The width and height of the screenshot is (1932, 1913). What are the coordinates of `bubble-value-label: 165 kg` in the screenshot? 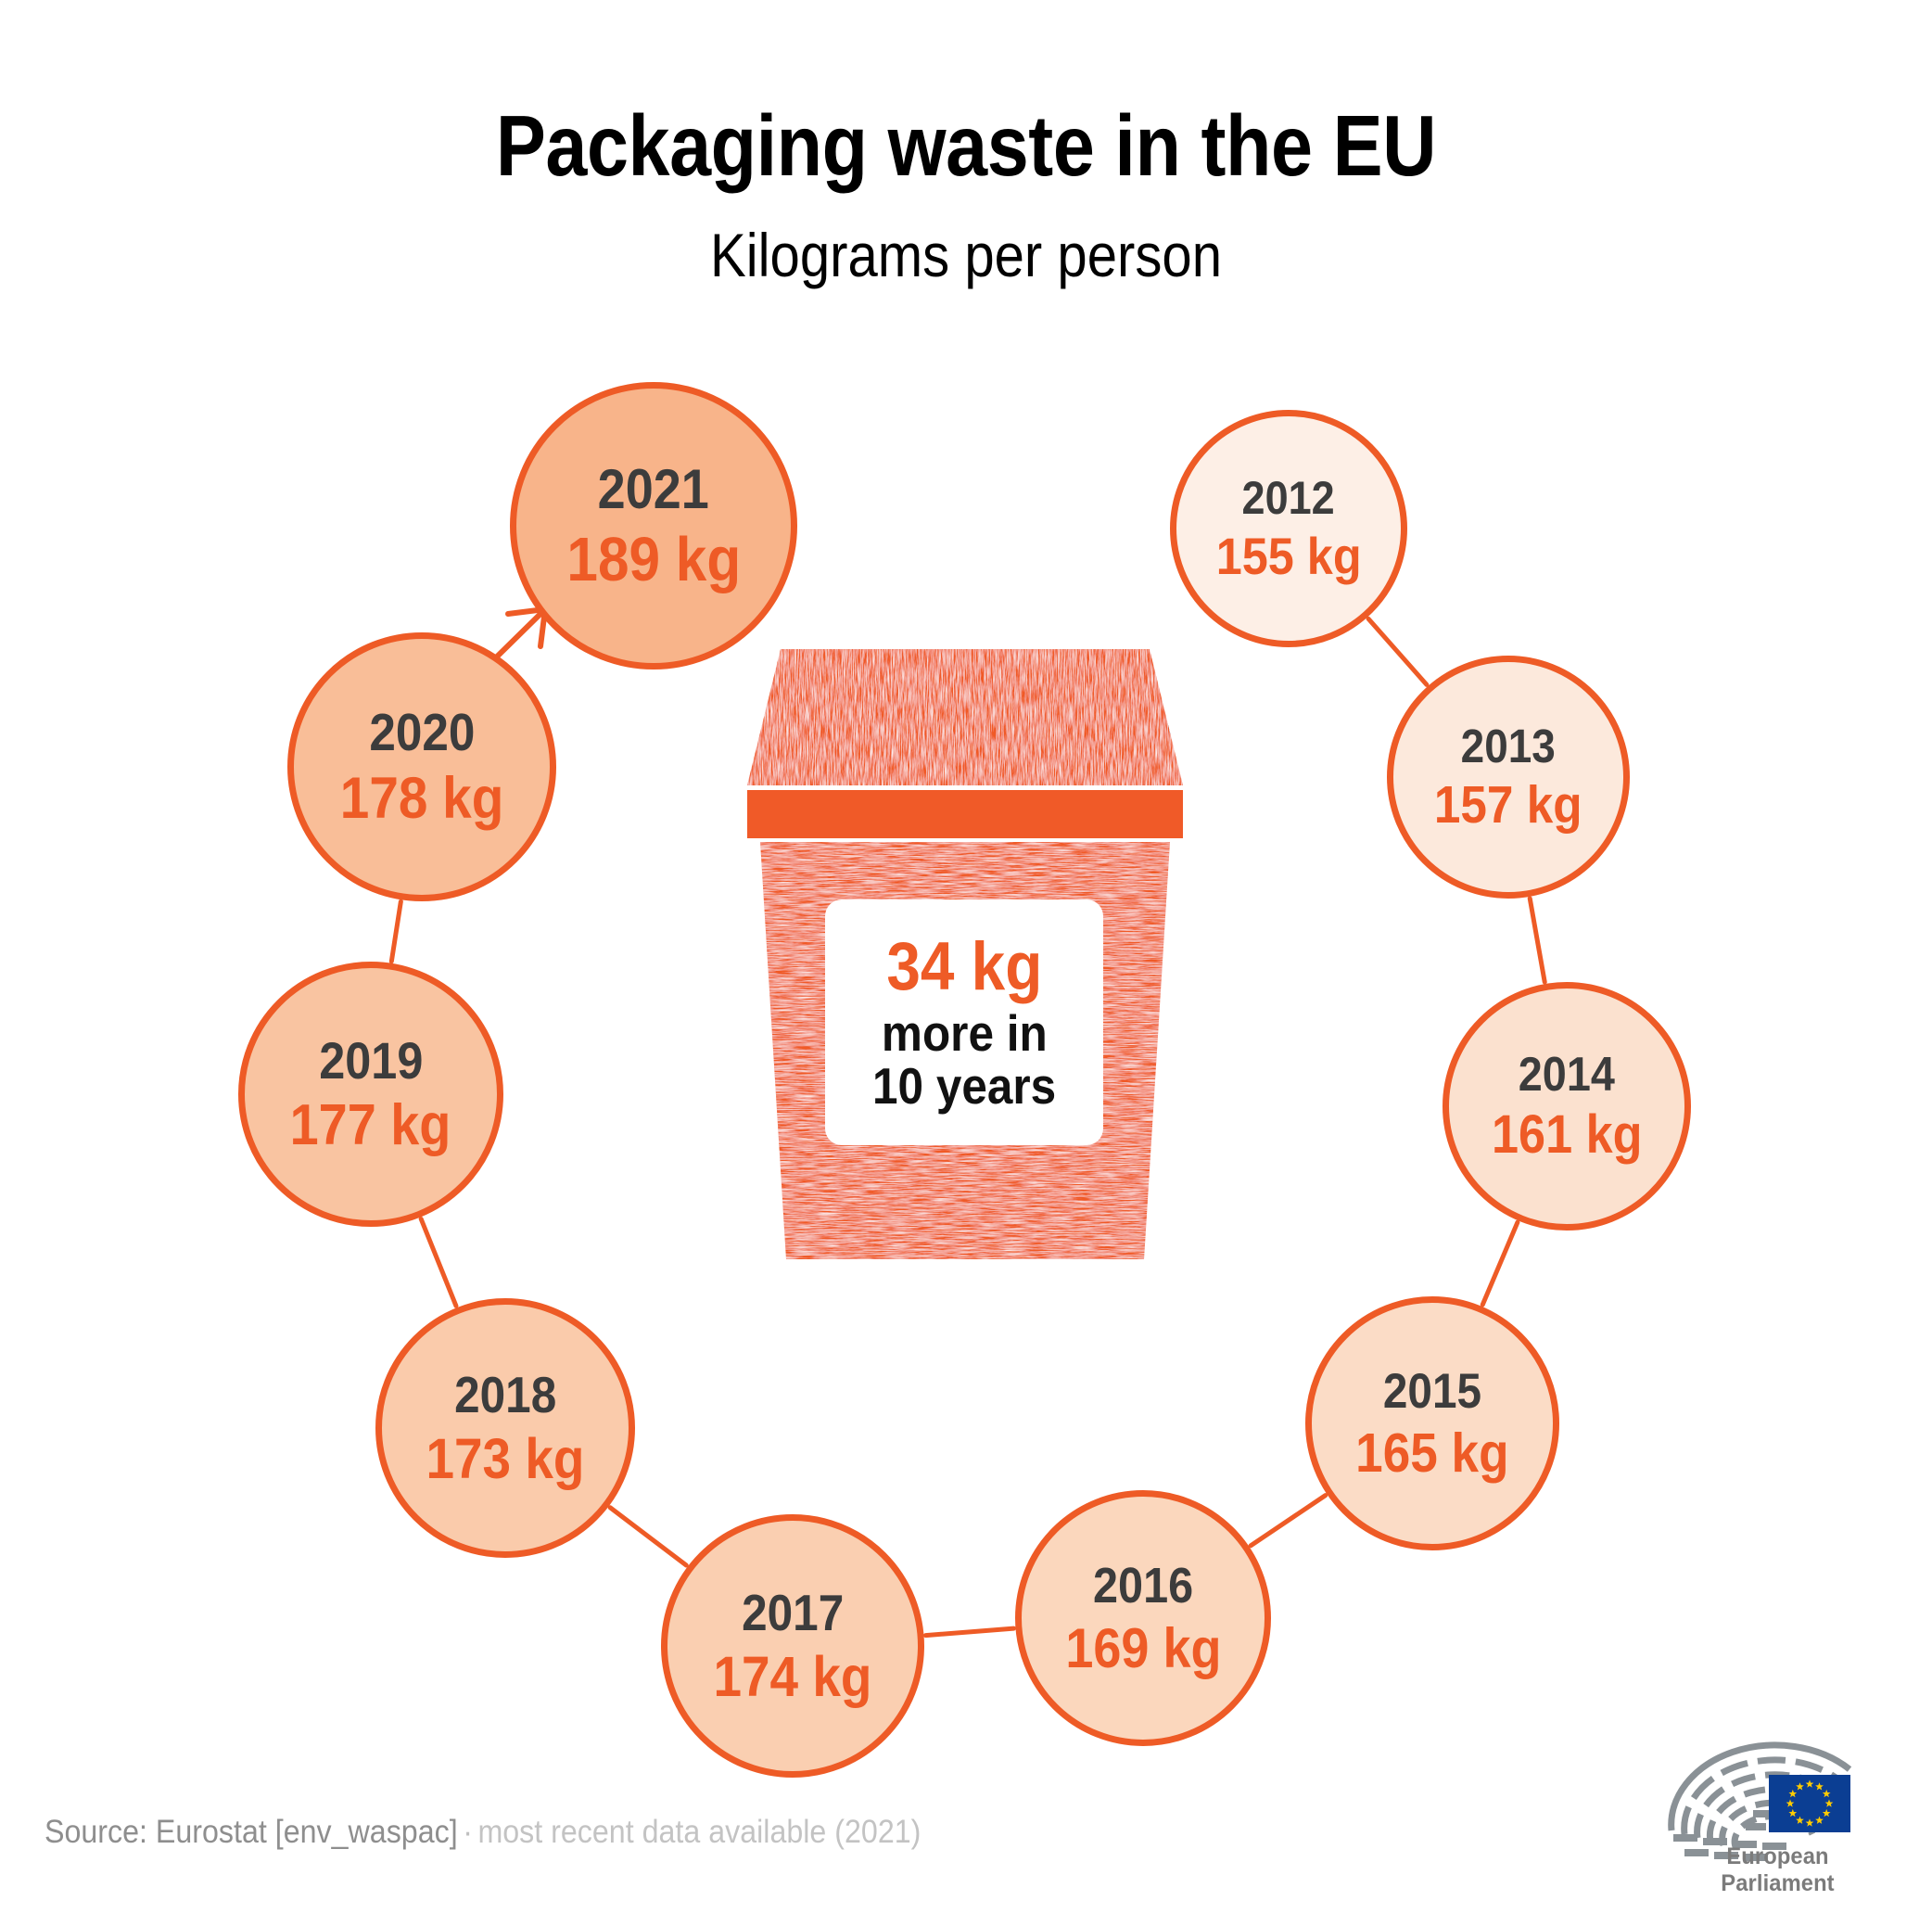 It's located at (1432, 1453).